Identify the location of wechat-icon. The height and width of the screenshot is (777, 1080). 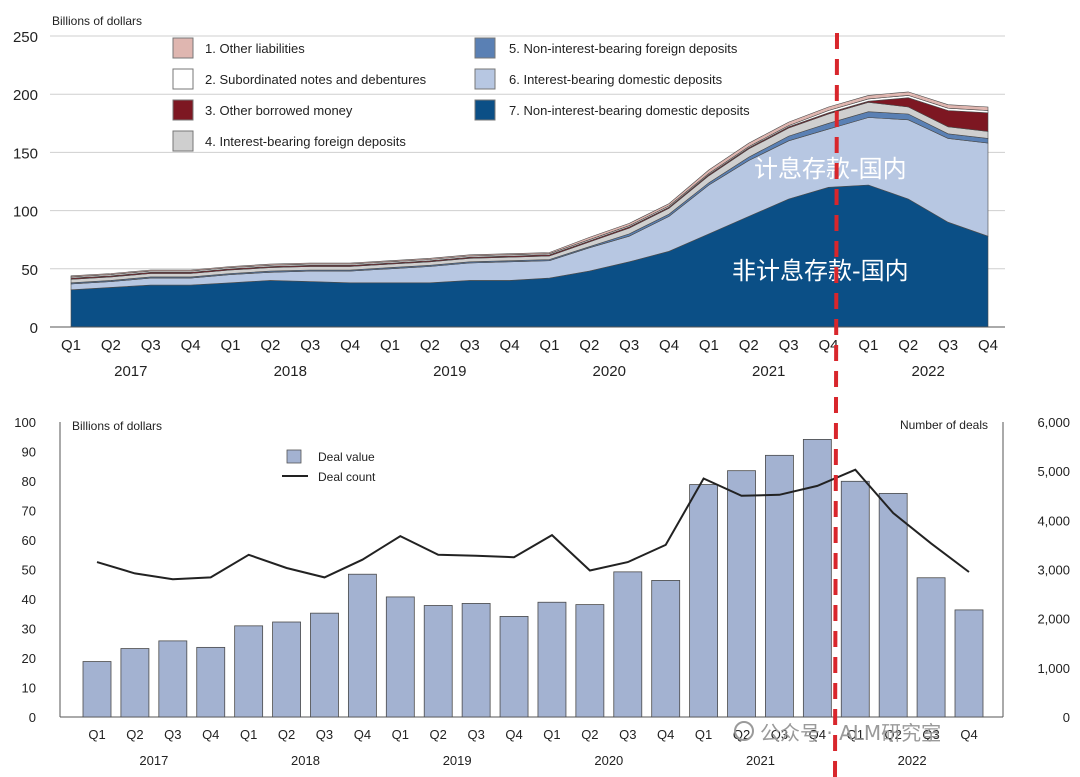
(744, 731).